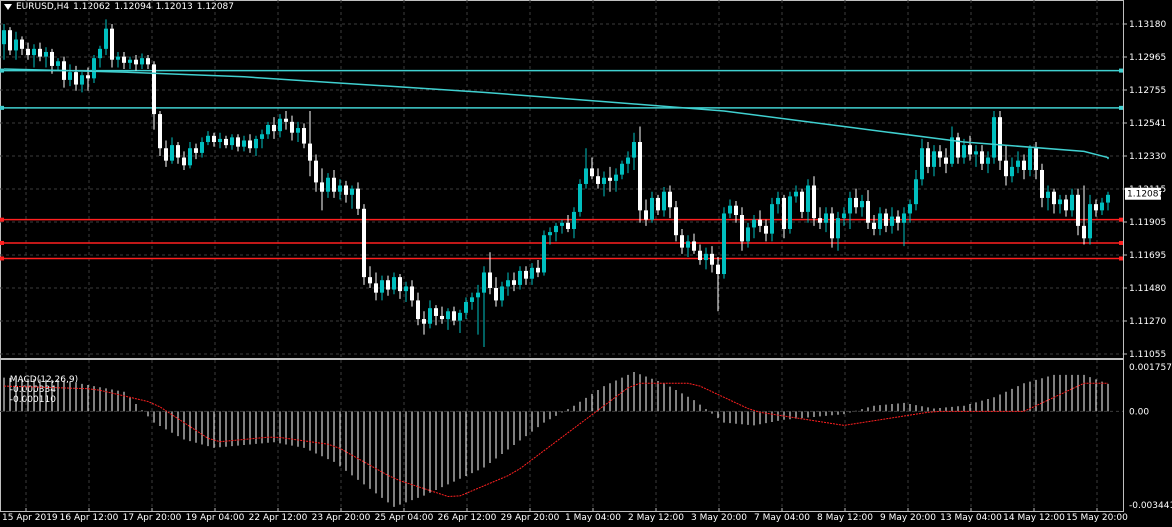  Describe the element at coordinates (971, 518) in the screenshot. I see `time-label: 13 May 04:00` at that location.